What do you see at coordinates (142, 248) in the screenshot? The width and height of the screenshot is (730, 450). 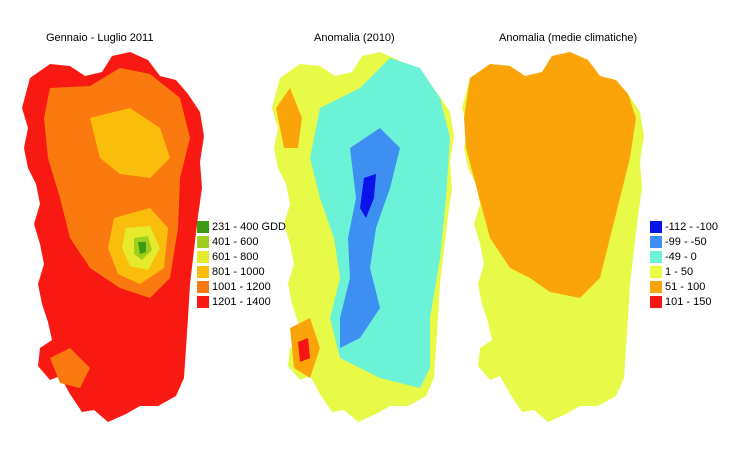 I see `gdd-highland-peak` at bounding box center [142, 248].